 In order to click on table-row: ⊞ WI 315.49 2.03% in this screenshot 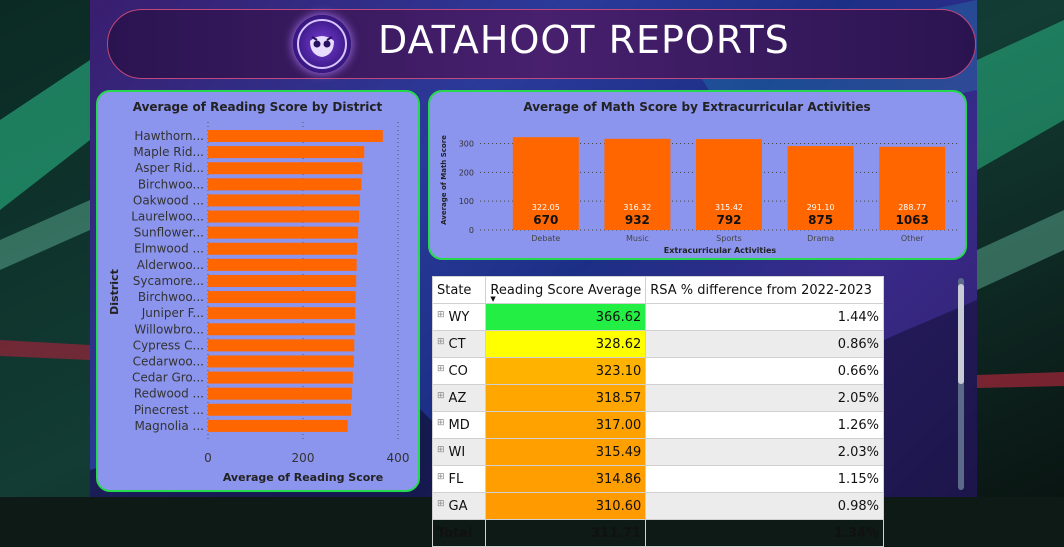, I will do `click(657, 452)`.